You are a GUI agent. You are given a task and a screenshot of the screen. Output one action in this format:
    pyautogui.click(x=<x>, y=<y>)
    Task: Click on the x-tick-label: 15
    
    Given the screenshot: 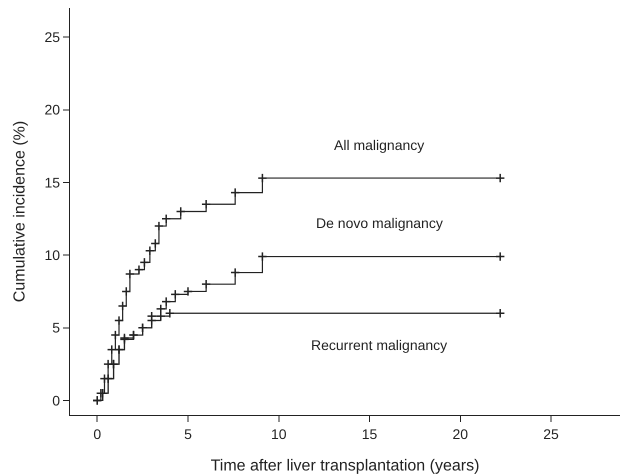 What is the action you would take?
    pyautogui.click(x=370, y=434)
    